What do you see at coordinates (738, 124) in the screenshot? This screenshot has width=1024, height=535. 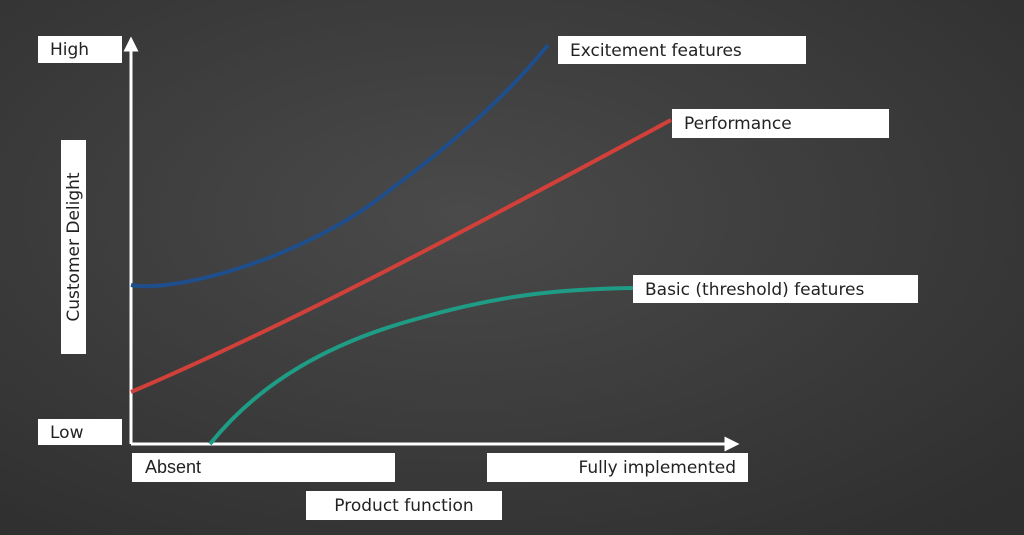 I see `curve-label: Performance` at bounding box center [738, 124].